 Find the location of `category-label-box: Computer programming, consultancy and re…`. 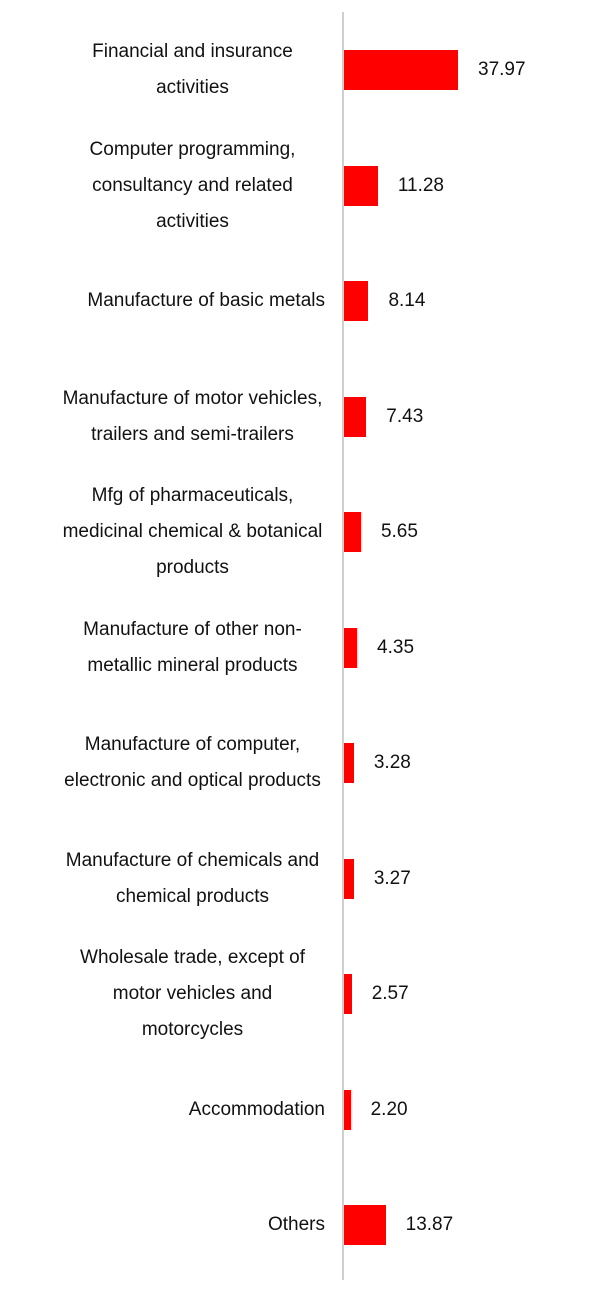

category-label-box: Computer programming, consultancy and re… is located at coordinates (177, 186).